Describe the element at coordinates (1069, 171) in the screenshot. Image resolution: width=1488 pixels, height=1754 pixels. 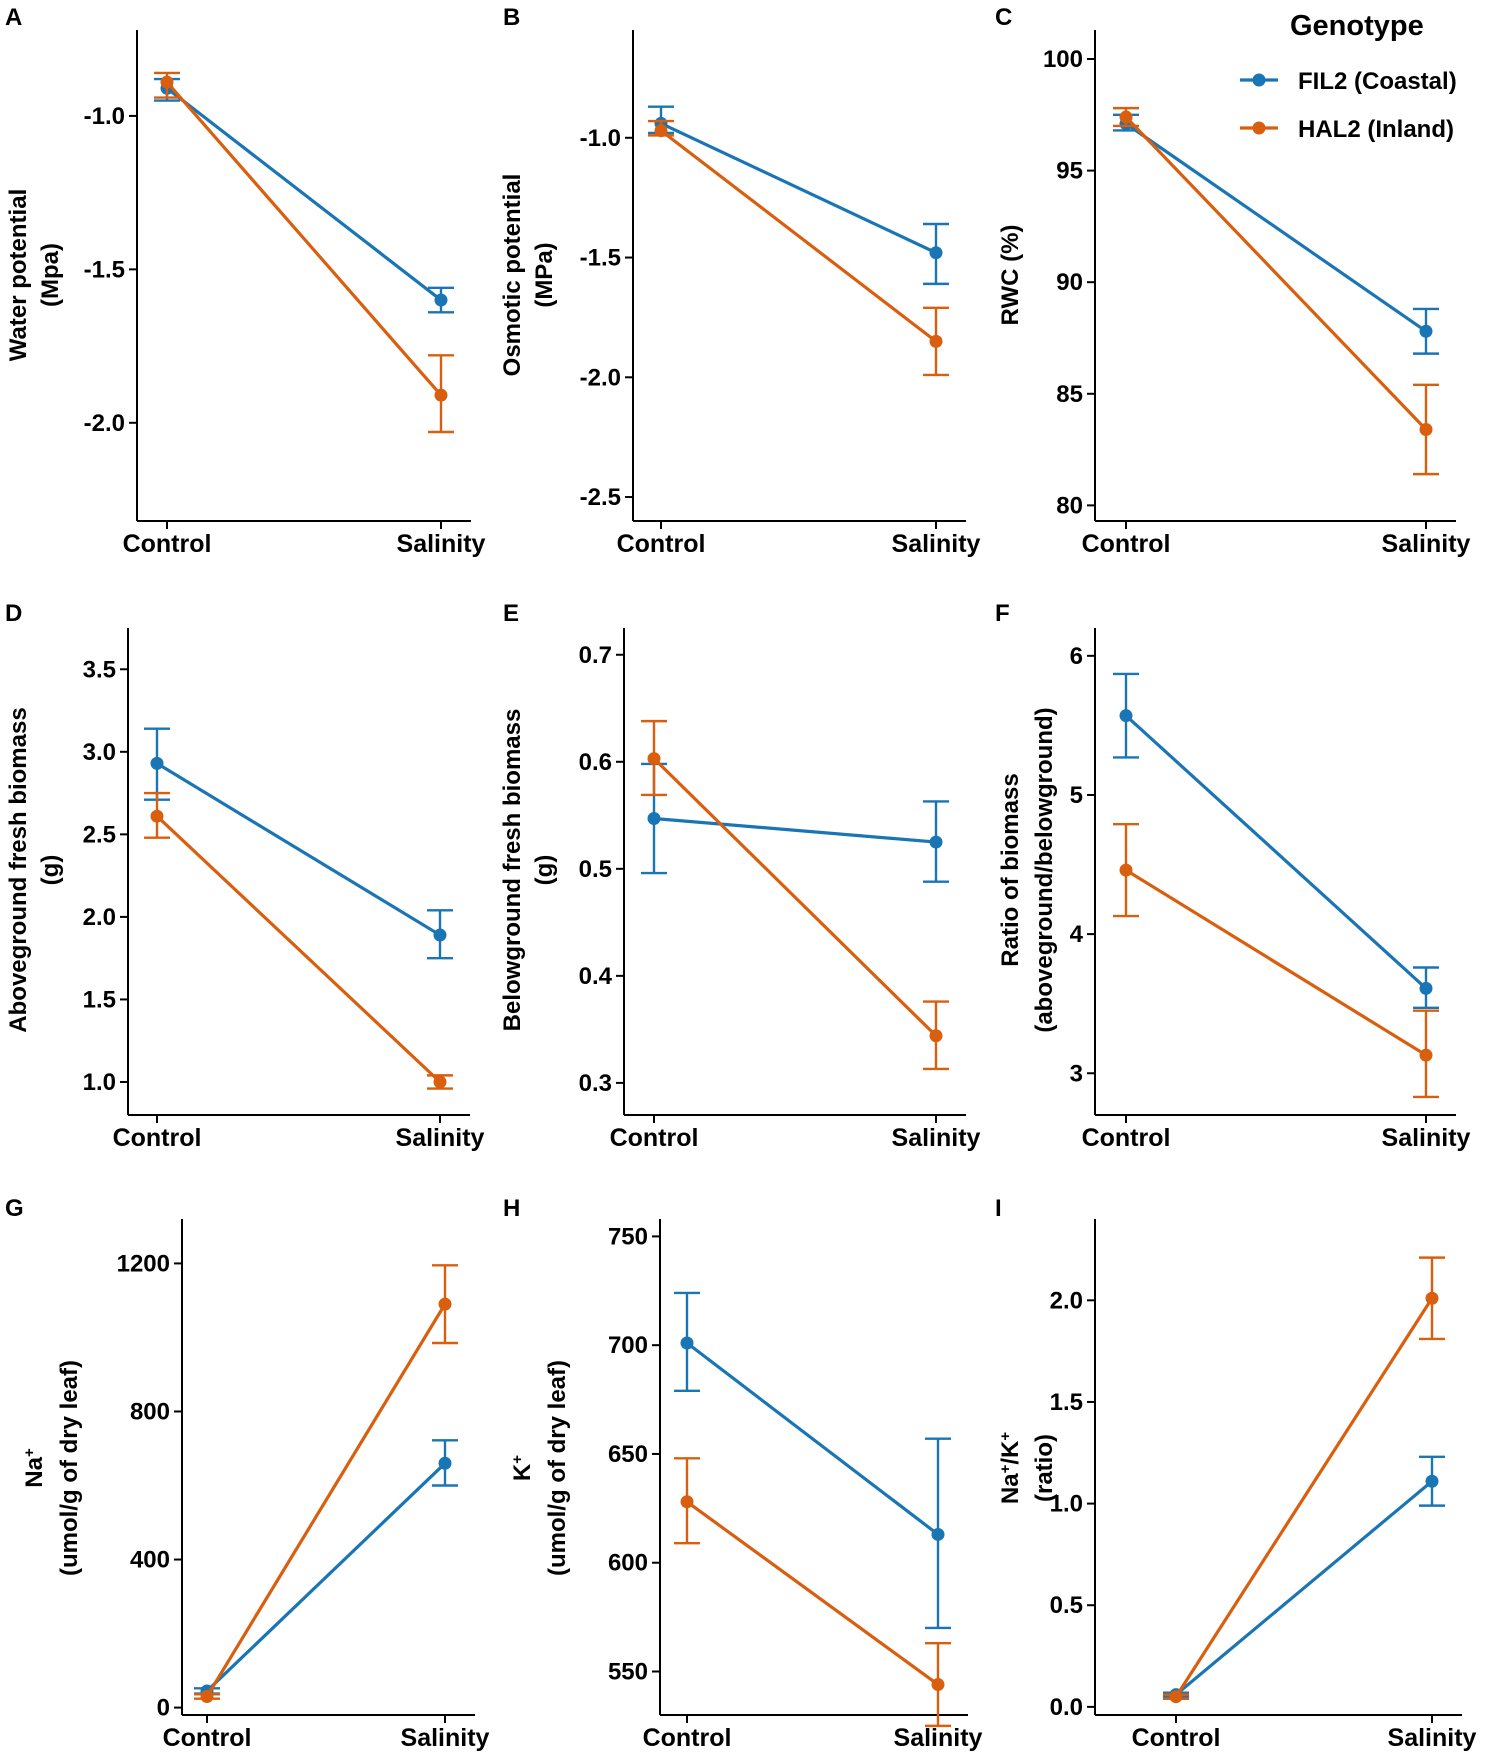
I see `y-tick-label: 95` at that location.